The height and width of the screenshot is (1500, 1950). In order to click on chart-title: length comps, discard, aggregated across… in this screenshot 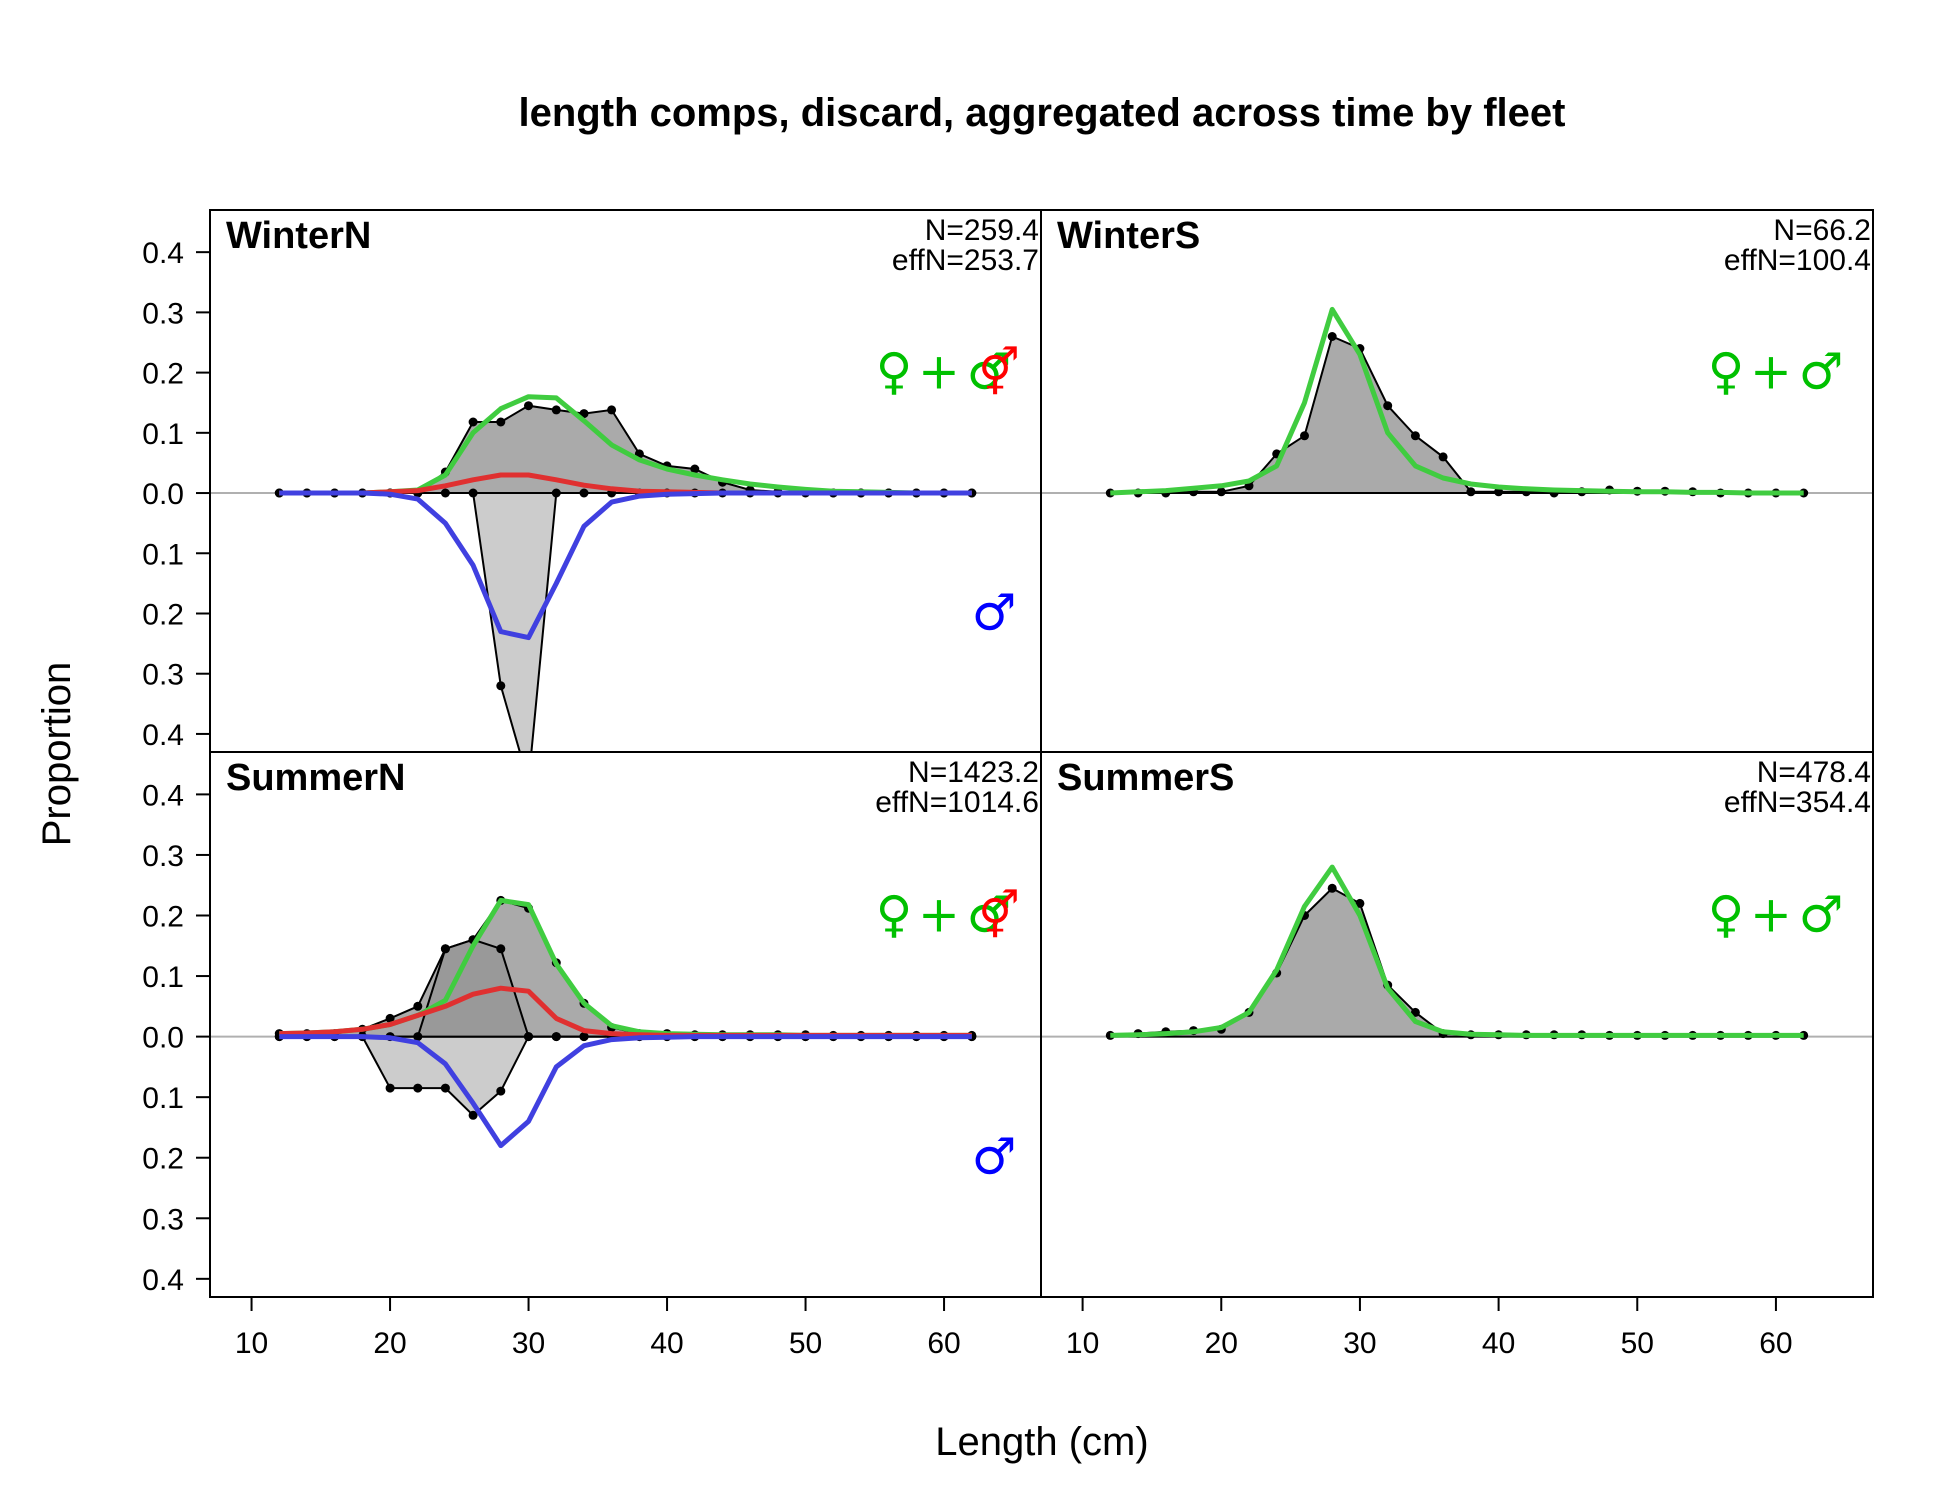, I will do `click(1042, 113)`.